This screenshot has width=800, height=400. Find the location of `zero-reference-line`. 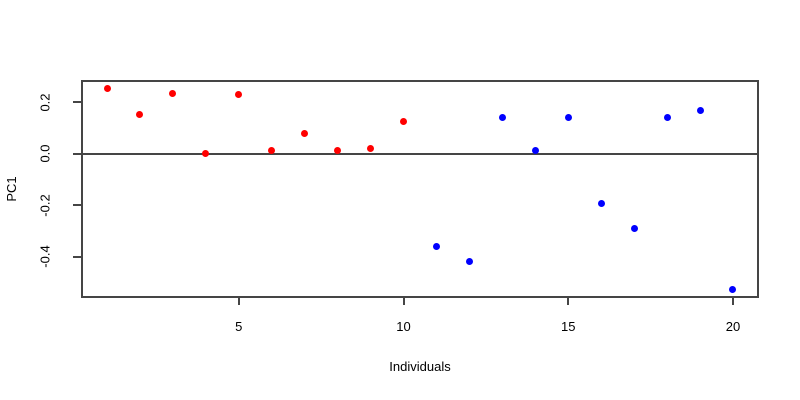

zero-reference-line is located at coordinates (420, 153).